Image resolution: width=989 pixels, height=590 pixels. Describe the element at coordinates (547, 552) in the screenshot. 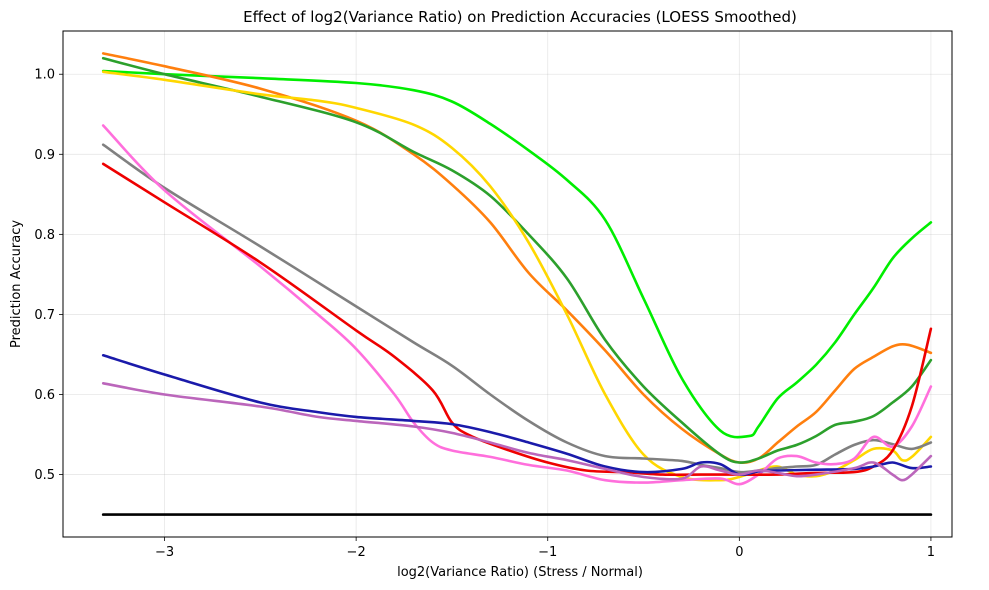

I see `x-tick-label: −1` at that location.